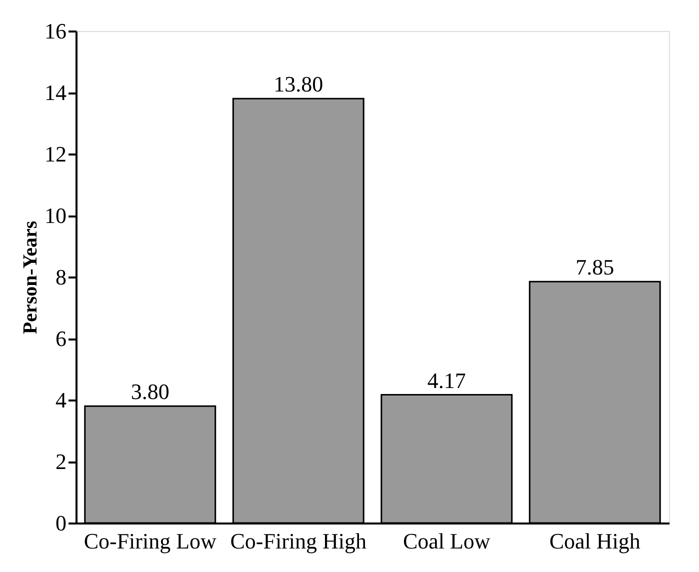  What do you see at coordinates (61, 277) in the screenshot?
I see `y-tick-label: 8` at bounding box center [61, 277].